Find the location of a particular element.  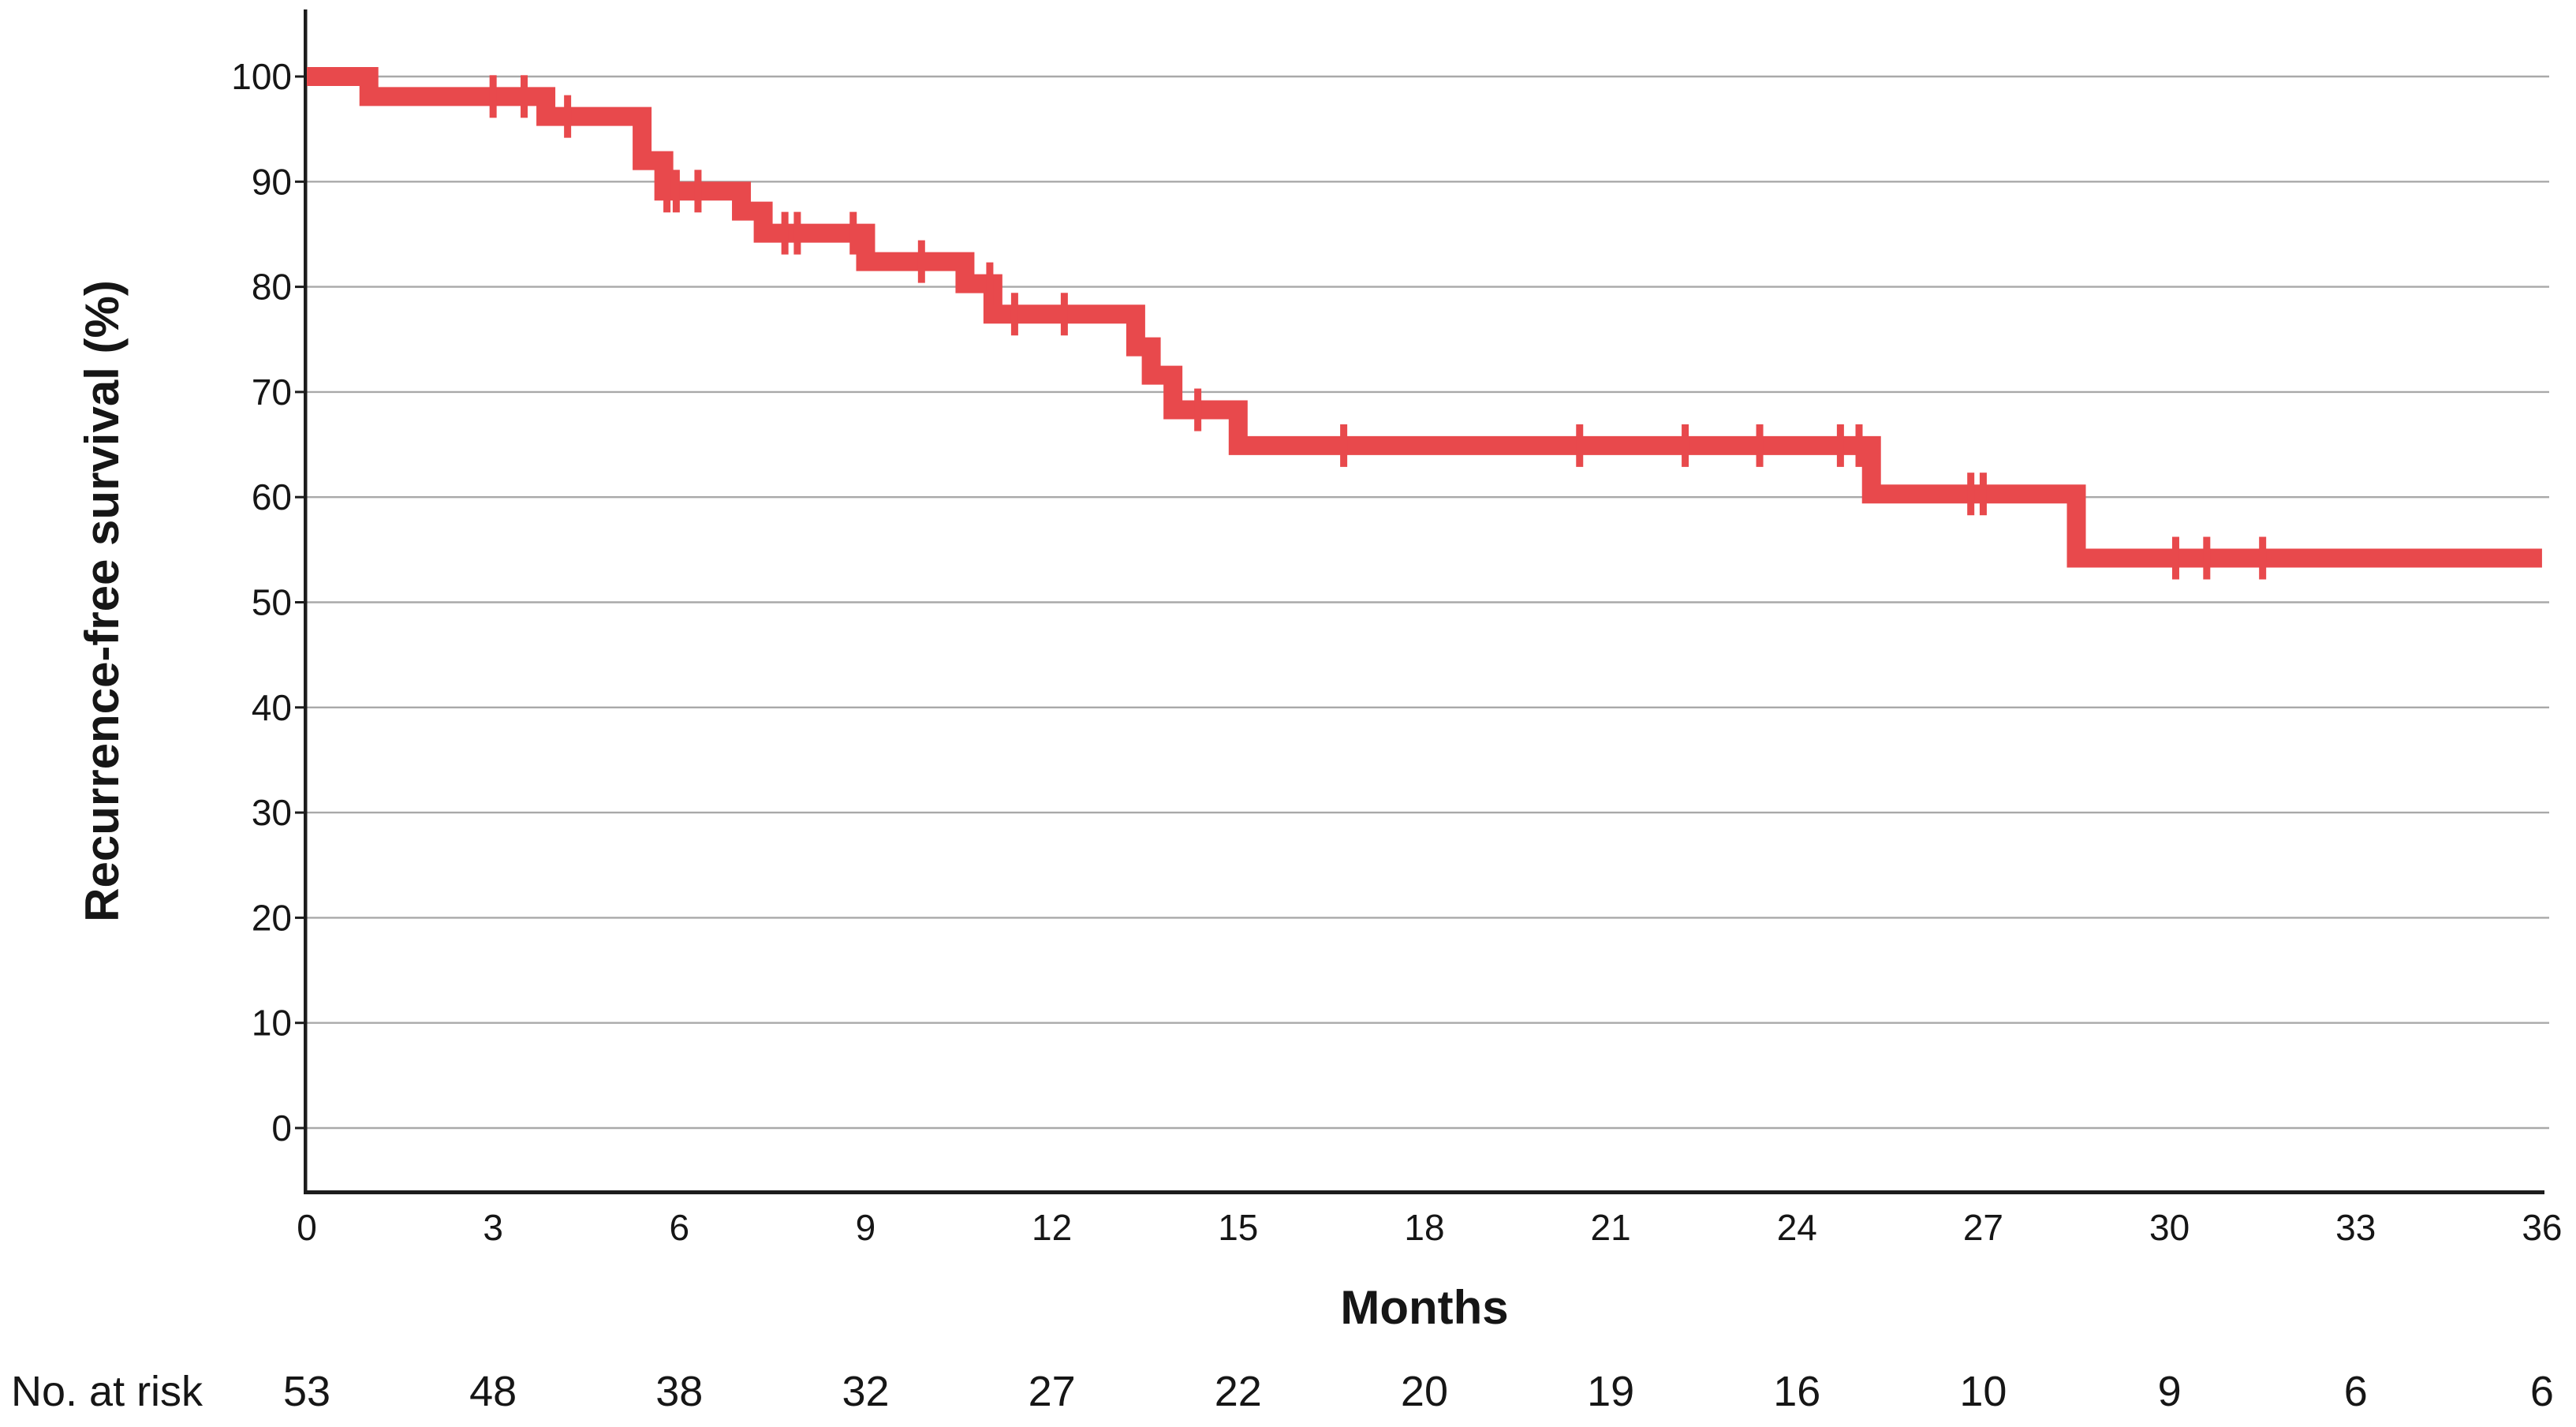

x-tick-label: 33 is located at coordinates (2355, 1227).